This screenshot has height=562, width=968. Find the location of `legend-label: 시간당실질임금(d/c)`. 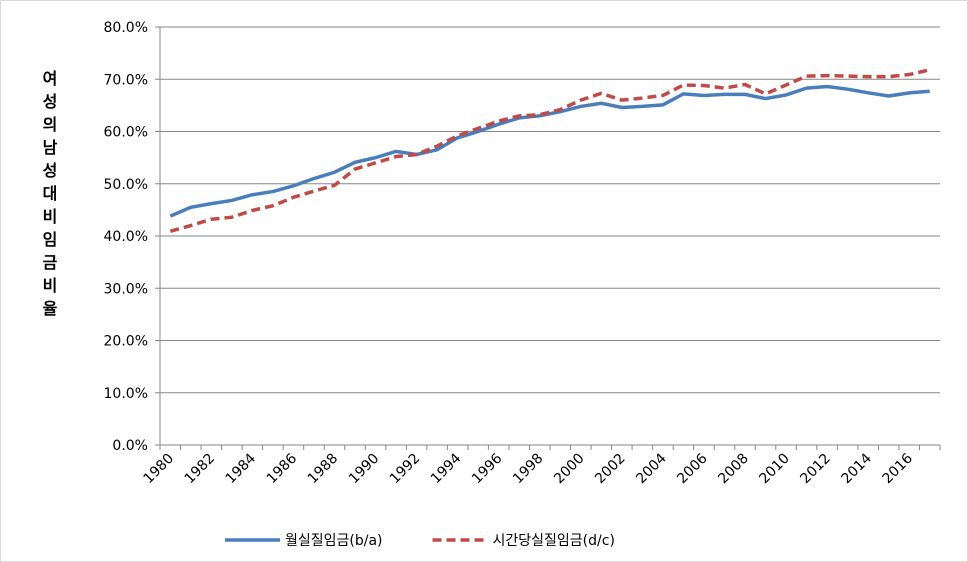

legend-label: 시간당실질임금(d/c) is located at coordinates (554, 541).